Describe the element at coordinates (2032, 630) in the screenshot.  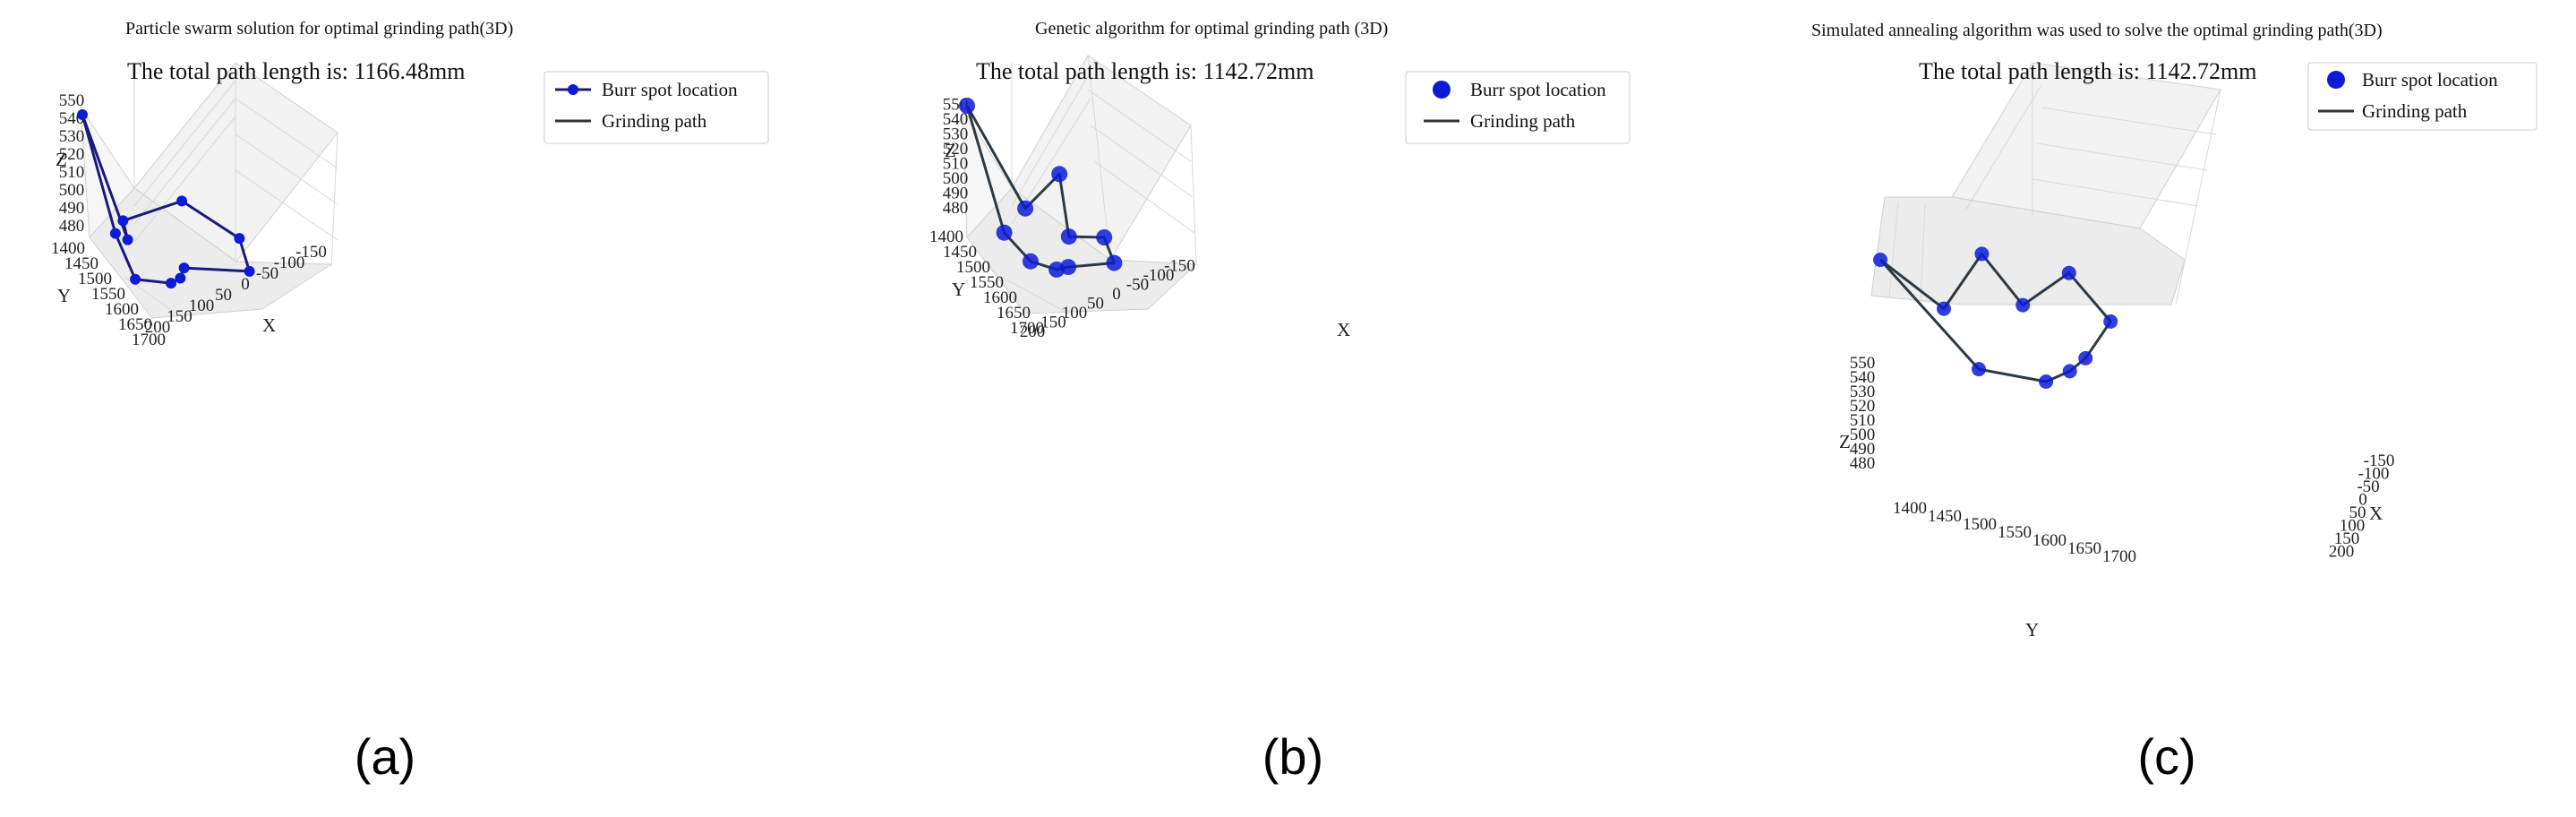
I see `y-axis-label-c: Y` at that location.